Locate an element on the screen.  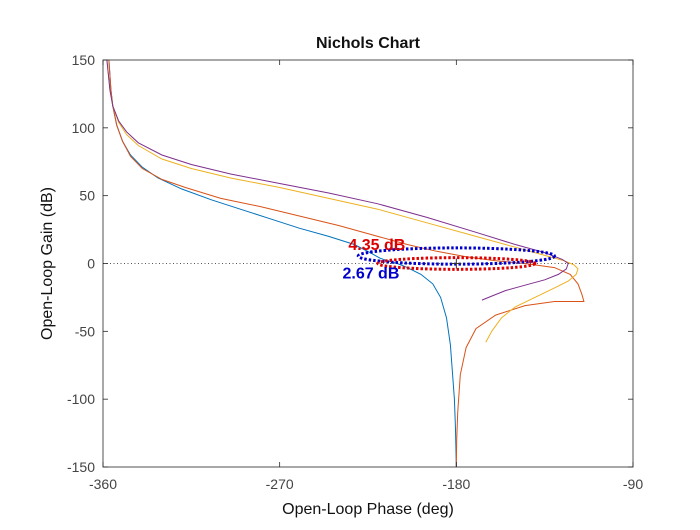
critical-point-marker is located at coordinates (456, 263).